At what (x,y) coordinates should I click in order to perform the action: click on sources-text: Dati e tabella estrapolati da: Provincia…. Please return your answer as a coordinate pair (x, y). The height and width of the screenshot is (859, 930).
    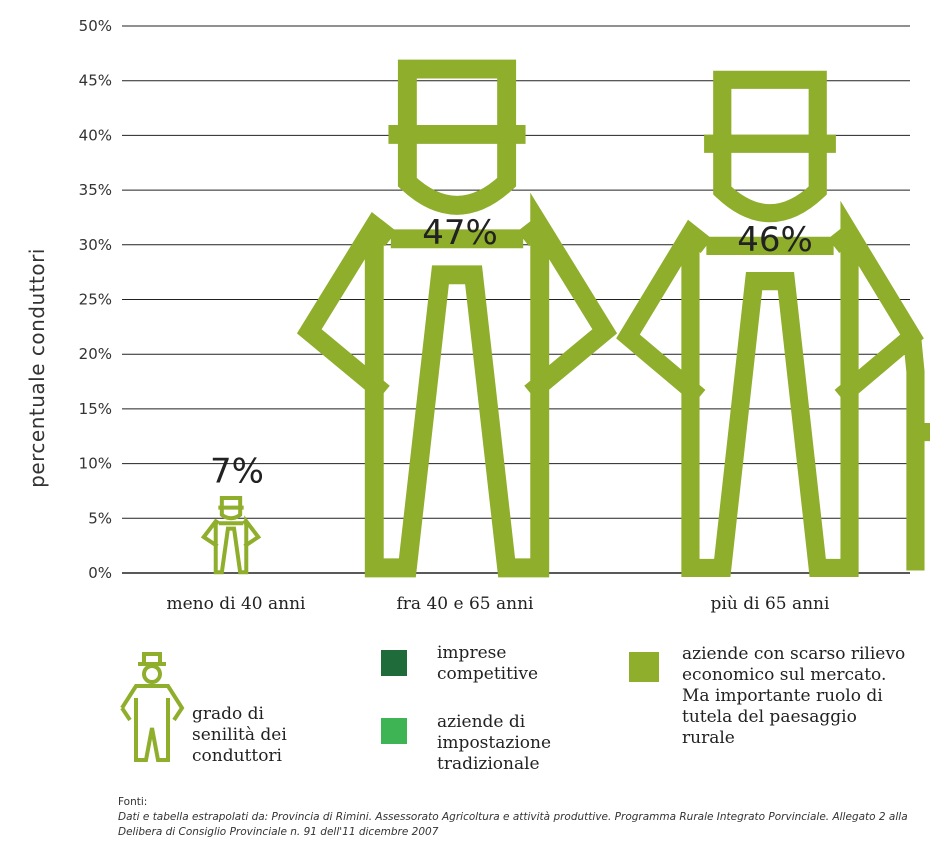
    Looking at the image, I should click on (513, 824).